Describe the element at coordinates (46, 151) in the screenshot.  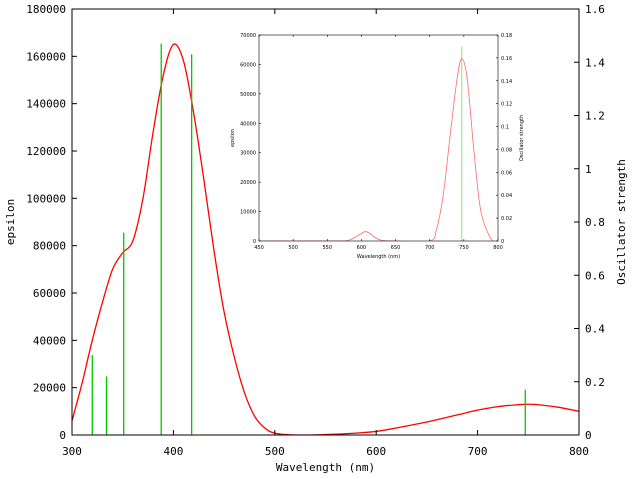
I see `main-y-tick-label: 120000` at that location.